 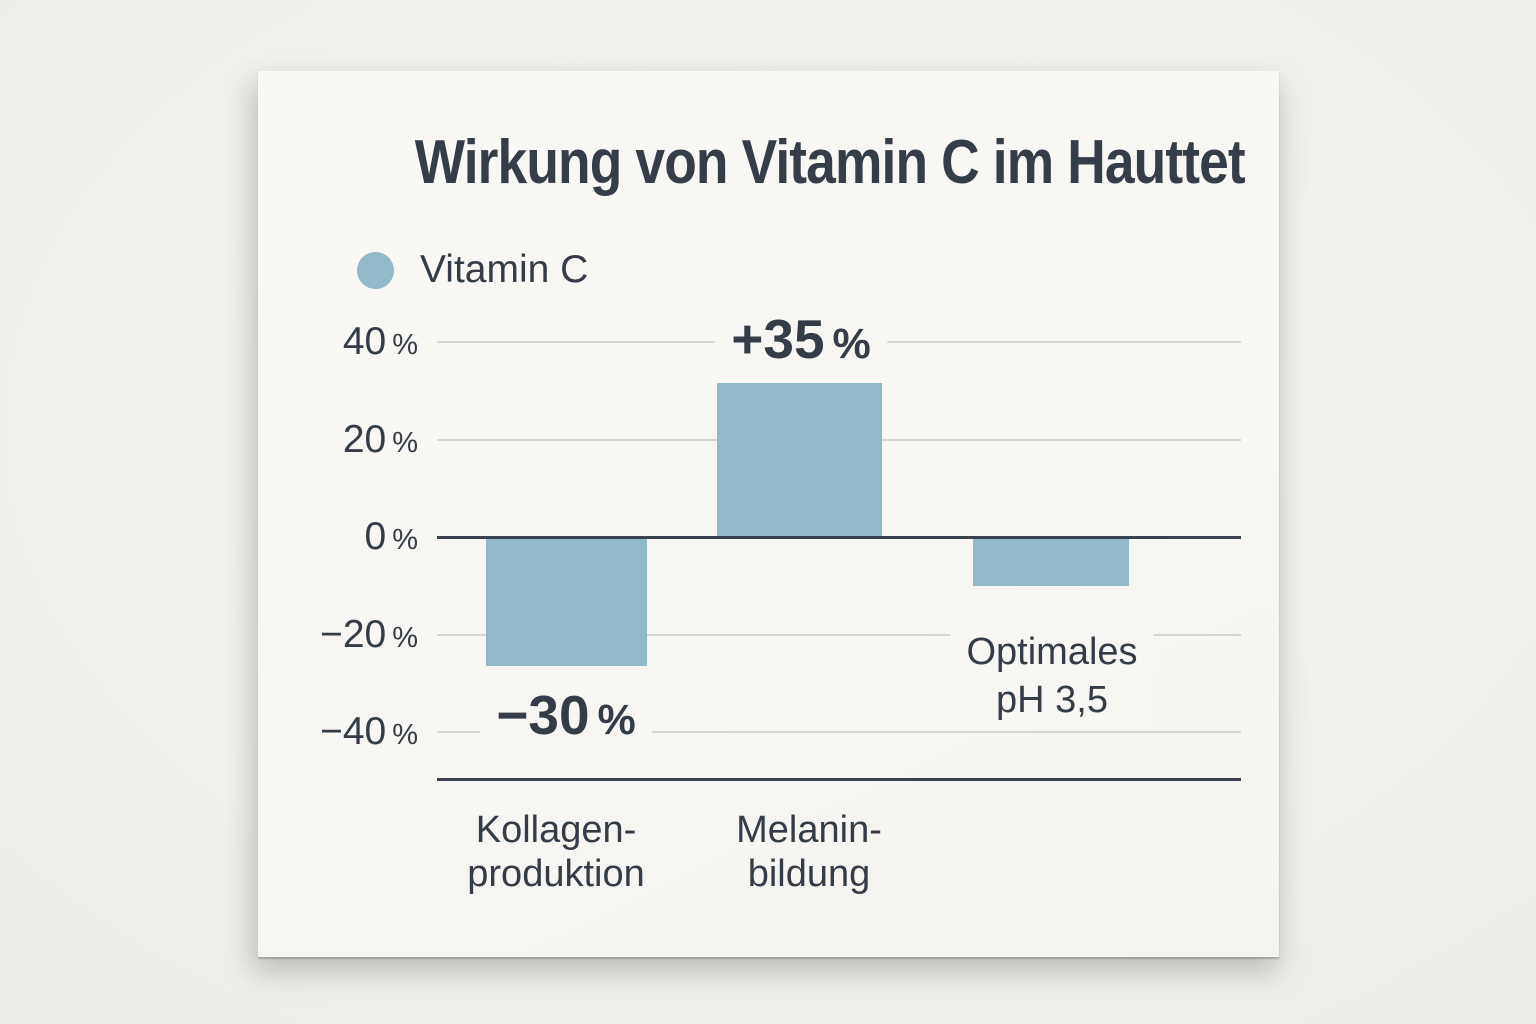 What do you see at coordinates (1052, 700) in the screenshot?
I see `annotation-line: pH 3,5` at bounding box center [1052, 700].